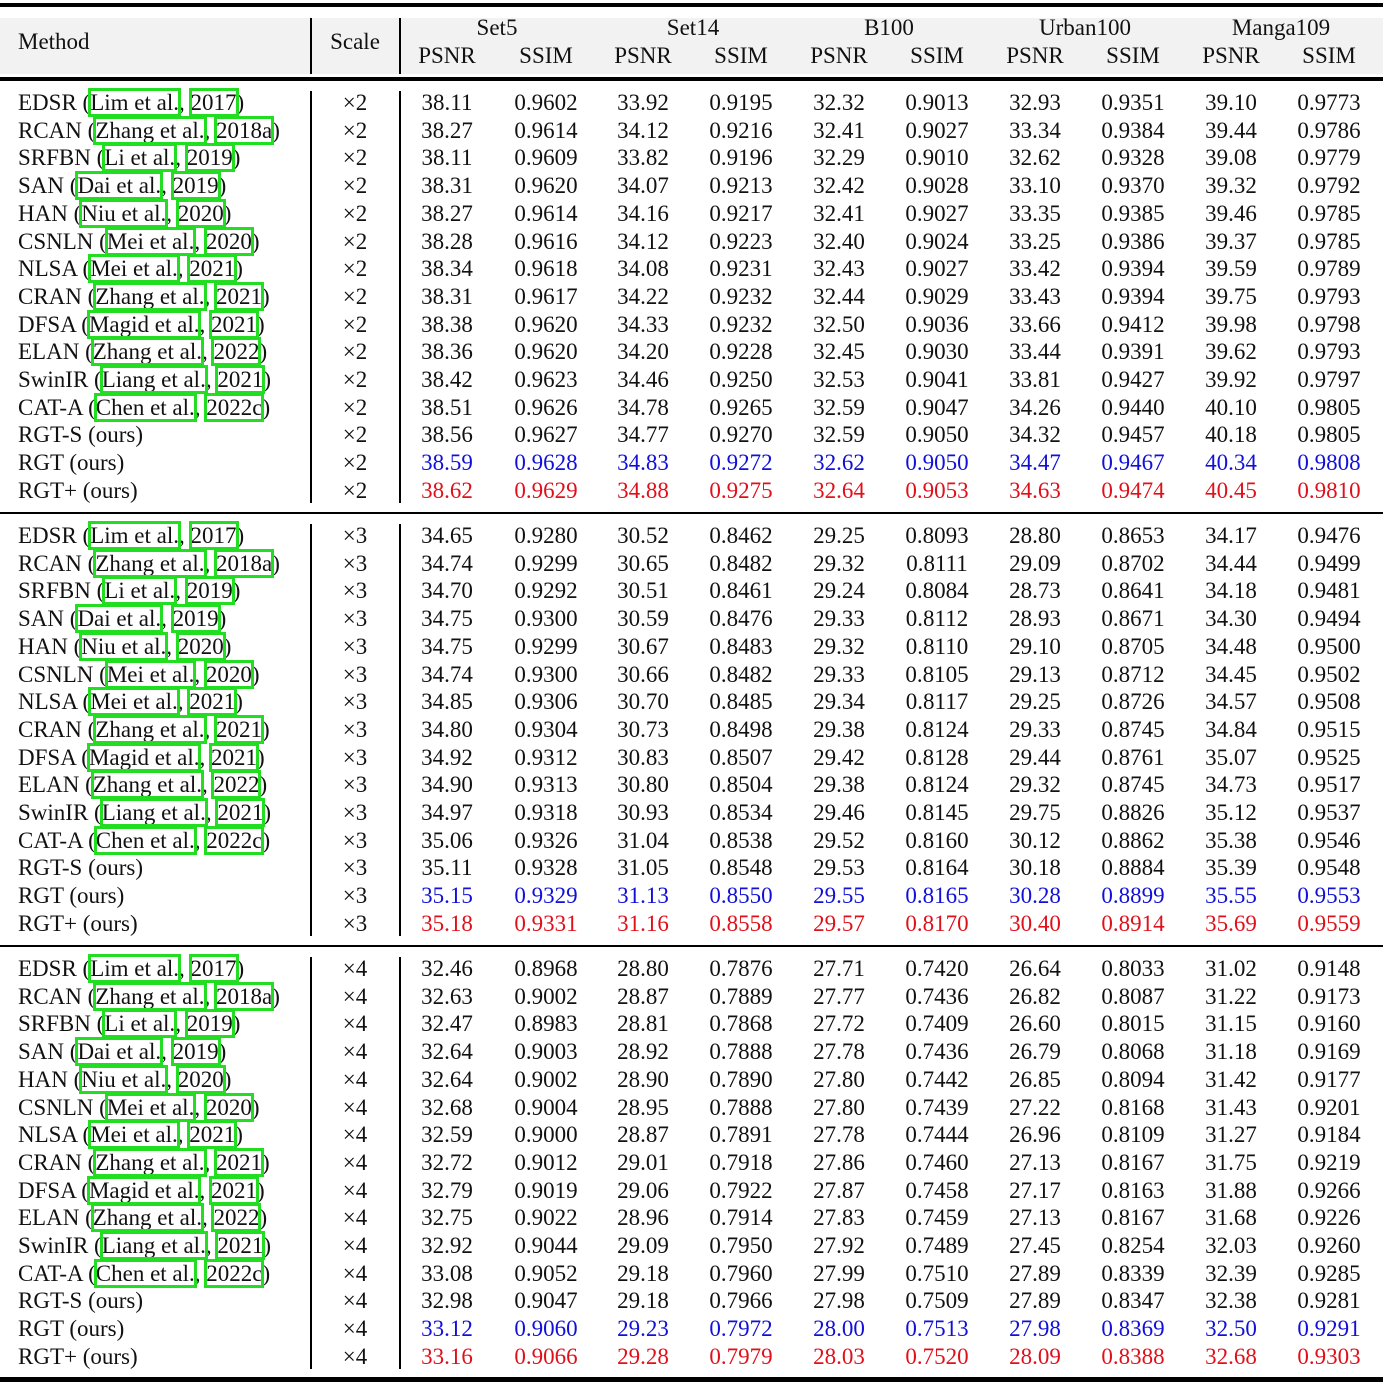  I want to click on ssim-value: 0.7960, so click(741, 1273).